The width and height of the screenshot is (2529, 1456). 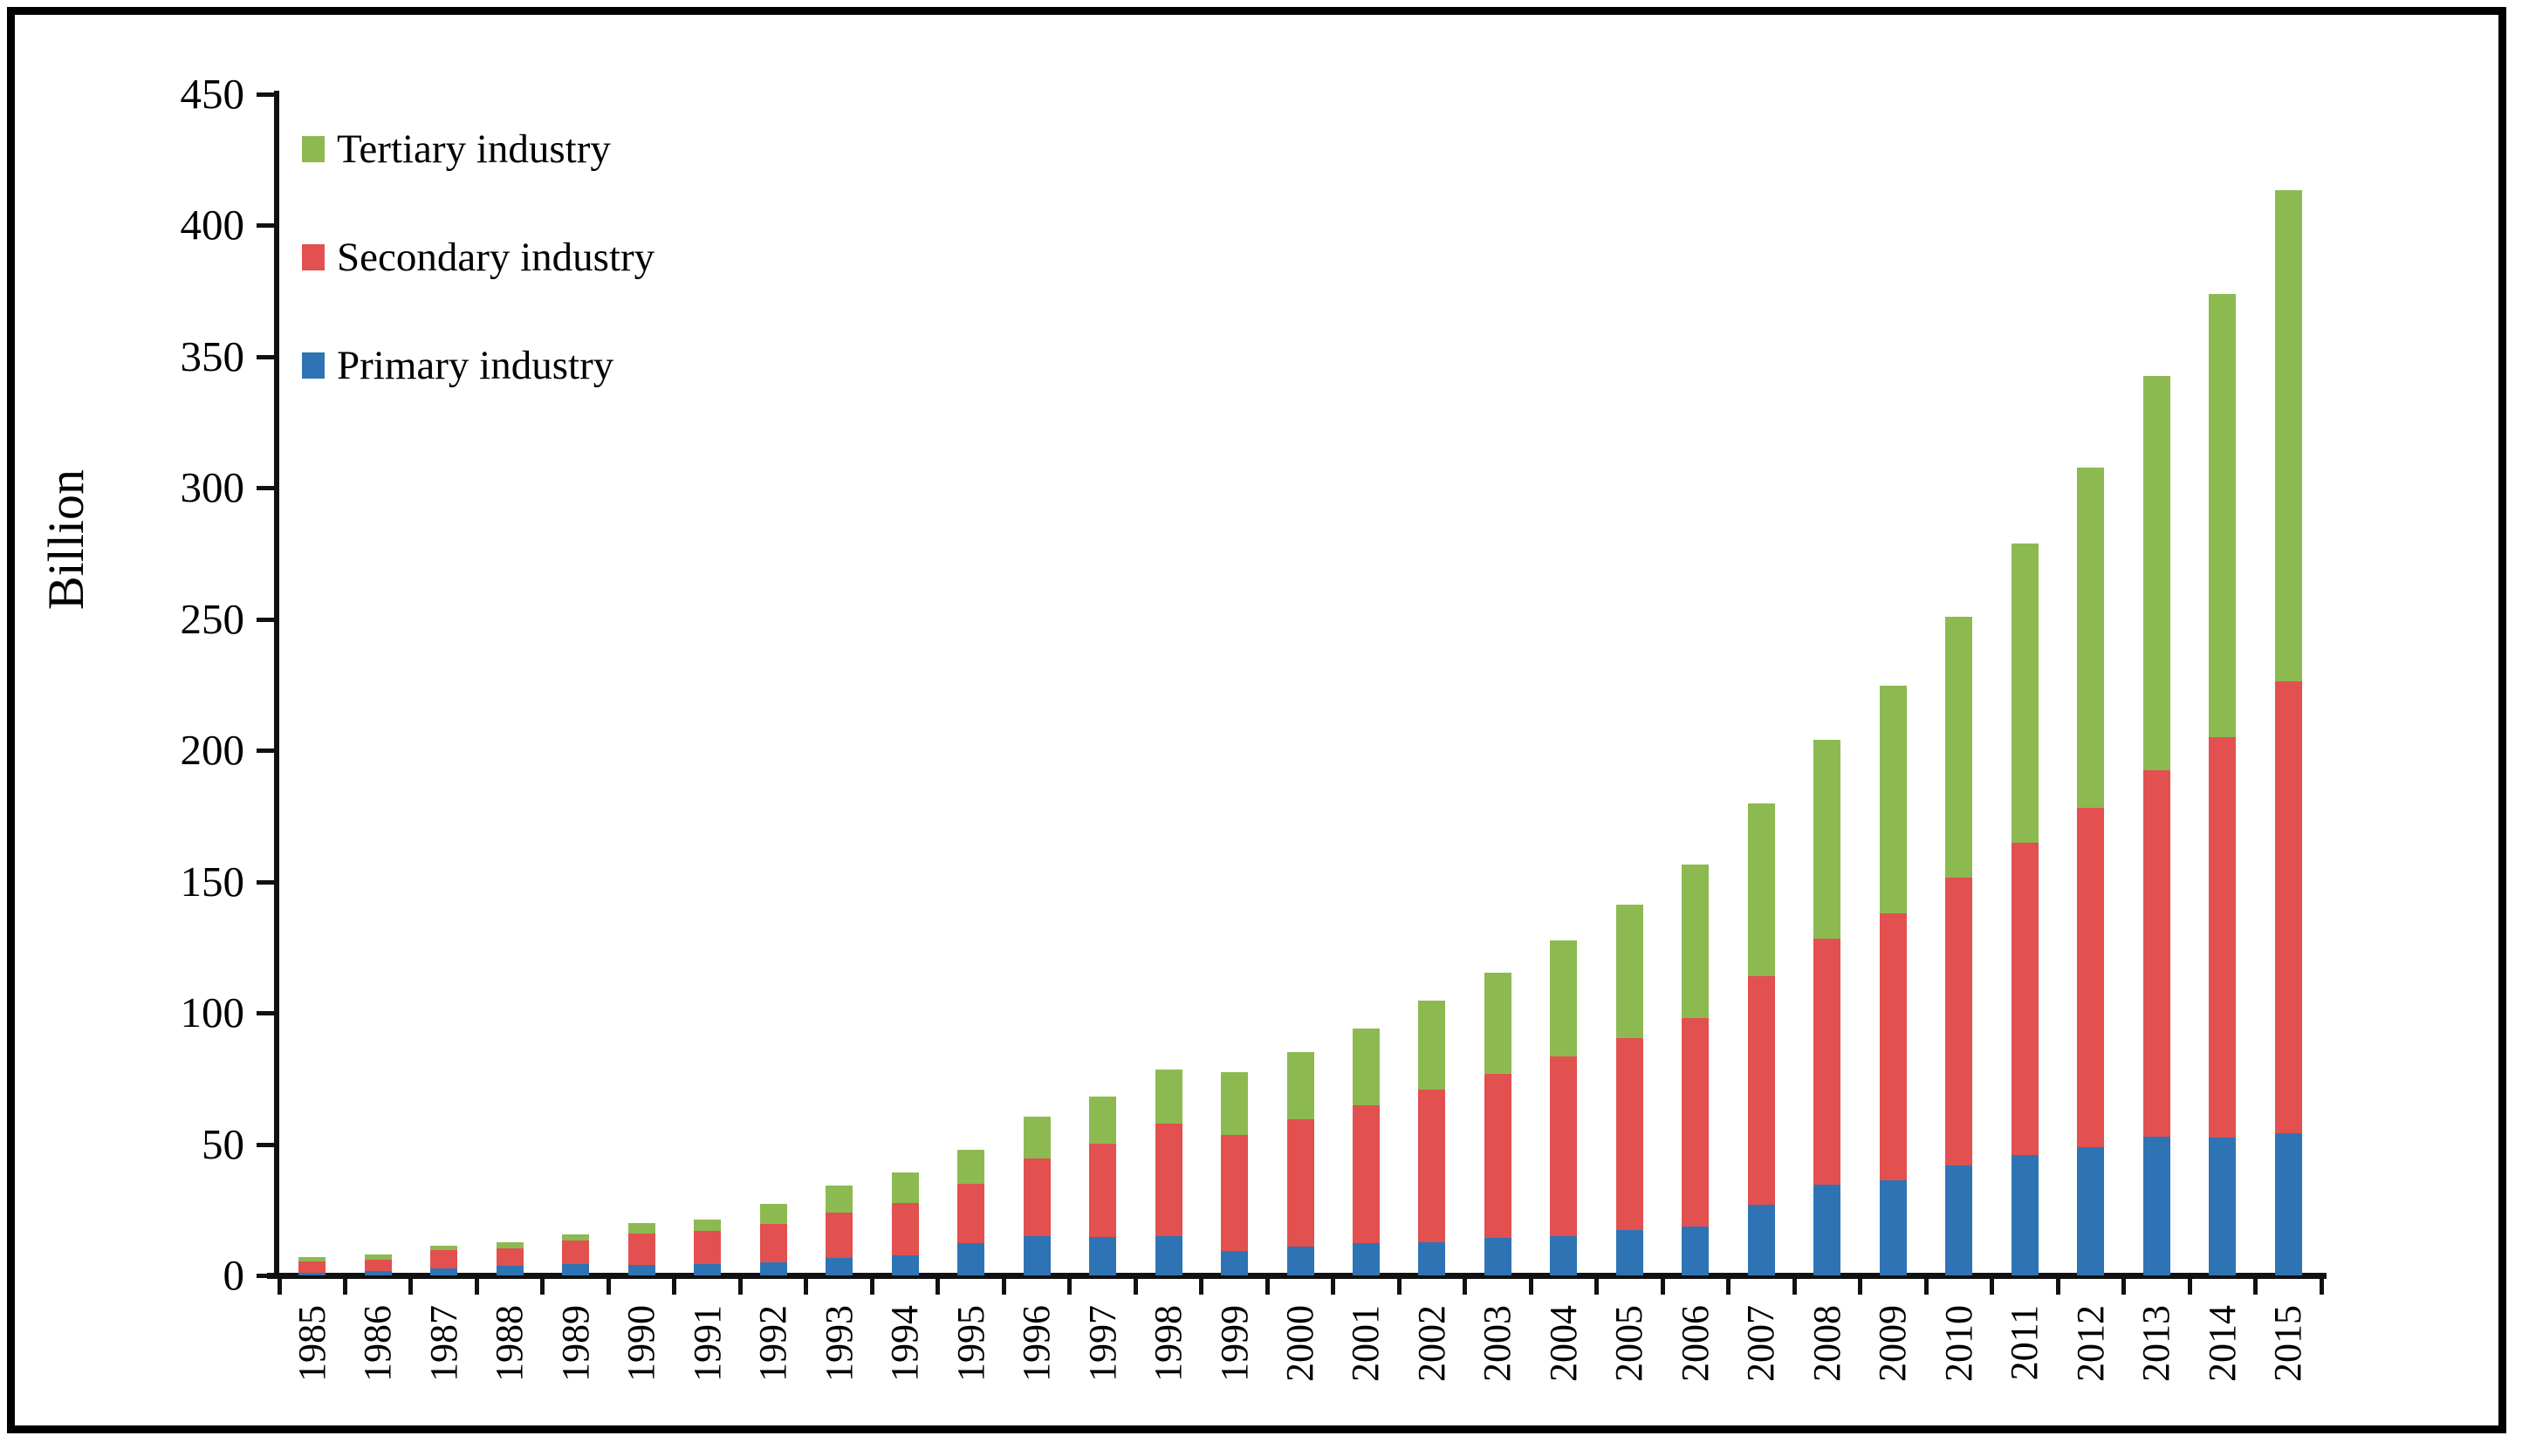 I want to click on legend-label: Secondary industry, so click(x=496, y=257).